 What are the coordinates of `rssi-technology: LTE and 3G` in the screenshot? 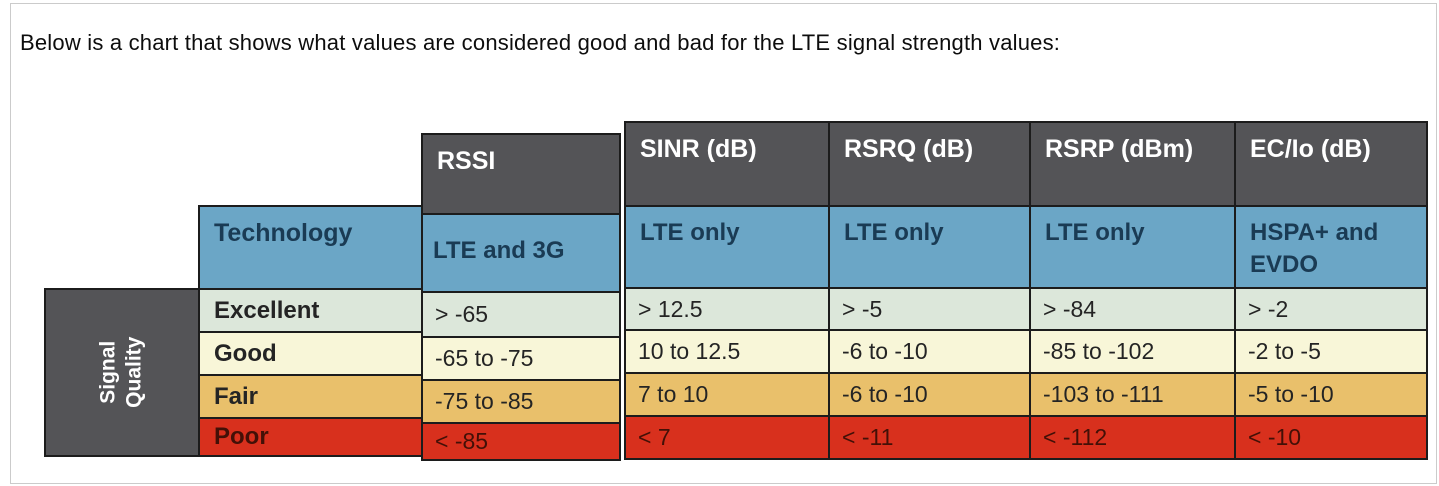 It's located at (521, 252).